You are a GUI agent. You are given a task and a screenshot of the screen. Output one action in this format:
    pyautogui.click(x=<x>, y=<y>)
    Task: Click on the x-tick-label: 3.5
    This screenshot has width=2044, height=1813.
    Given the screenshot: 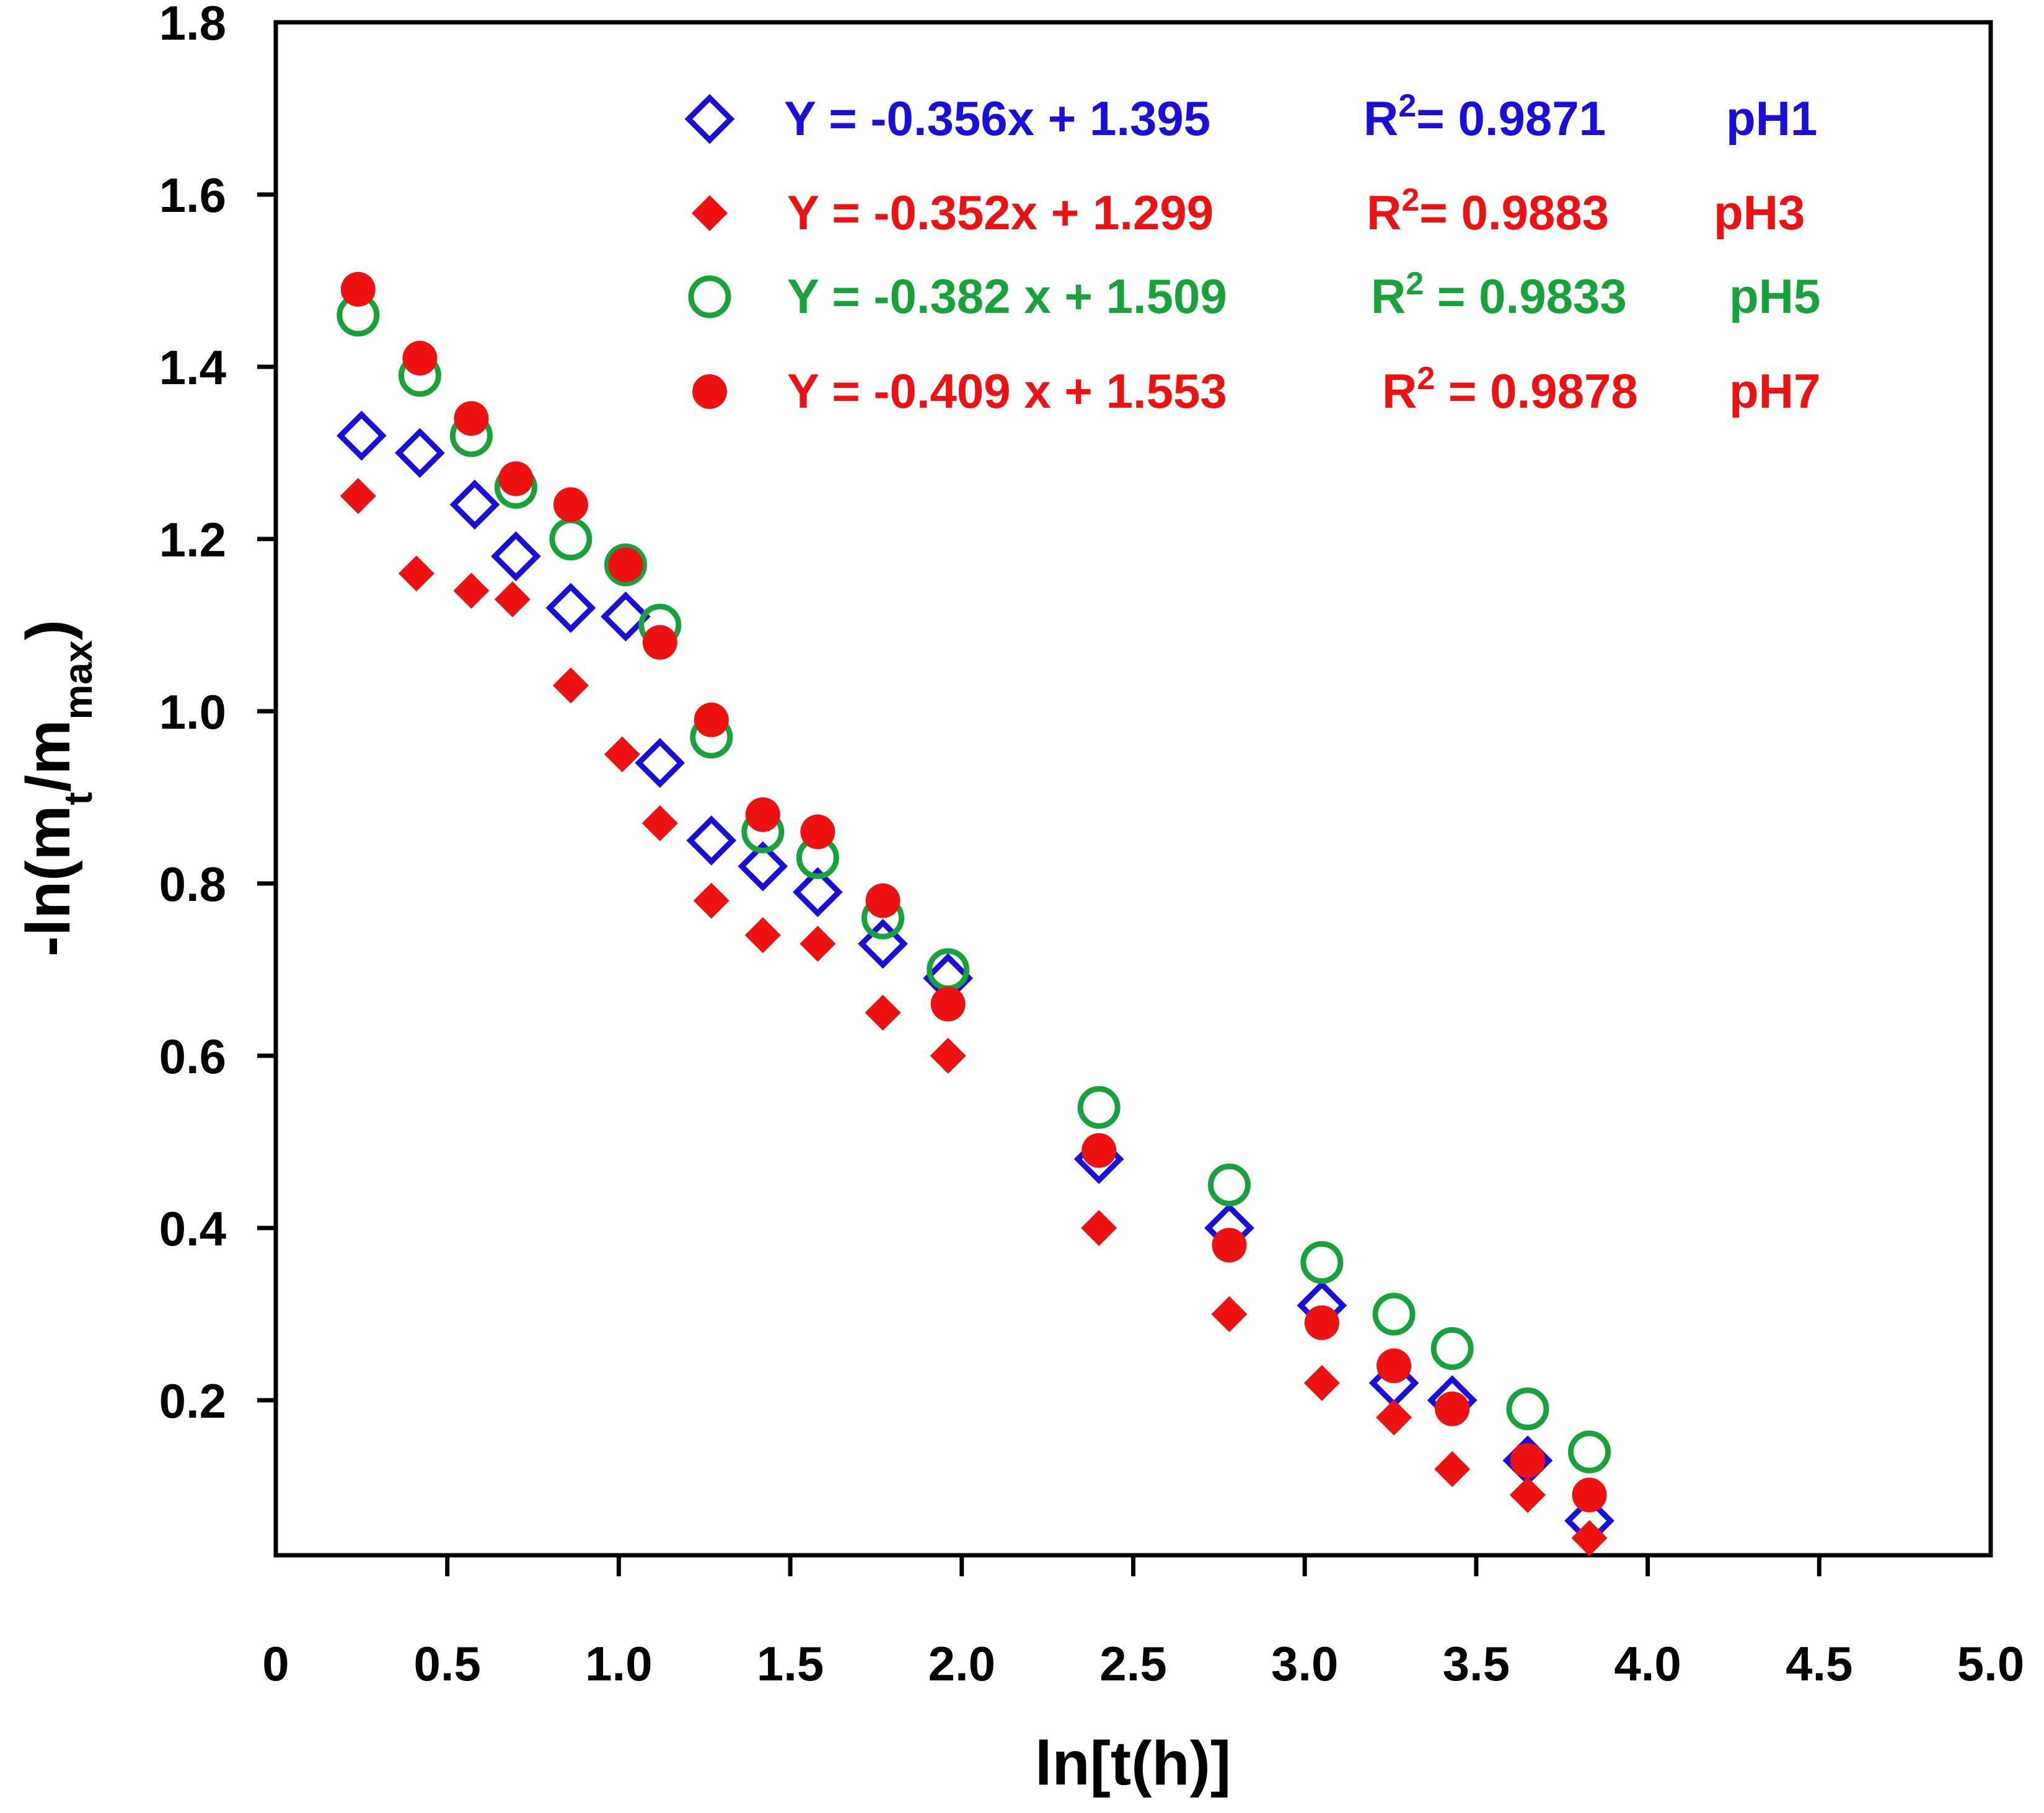 What is the action you would take?
    pyautogui.click(x=1476, y=1663)
    